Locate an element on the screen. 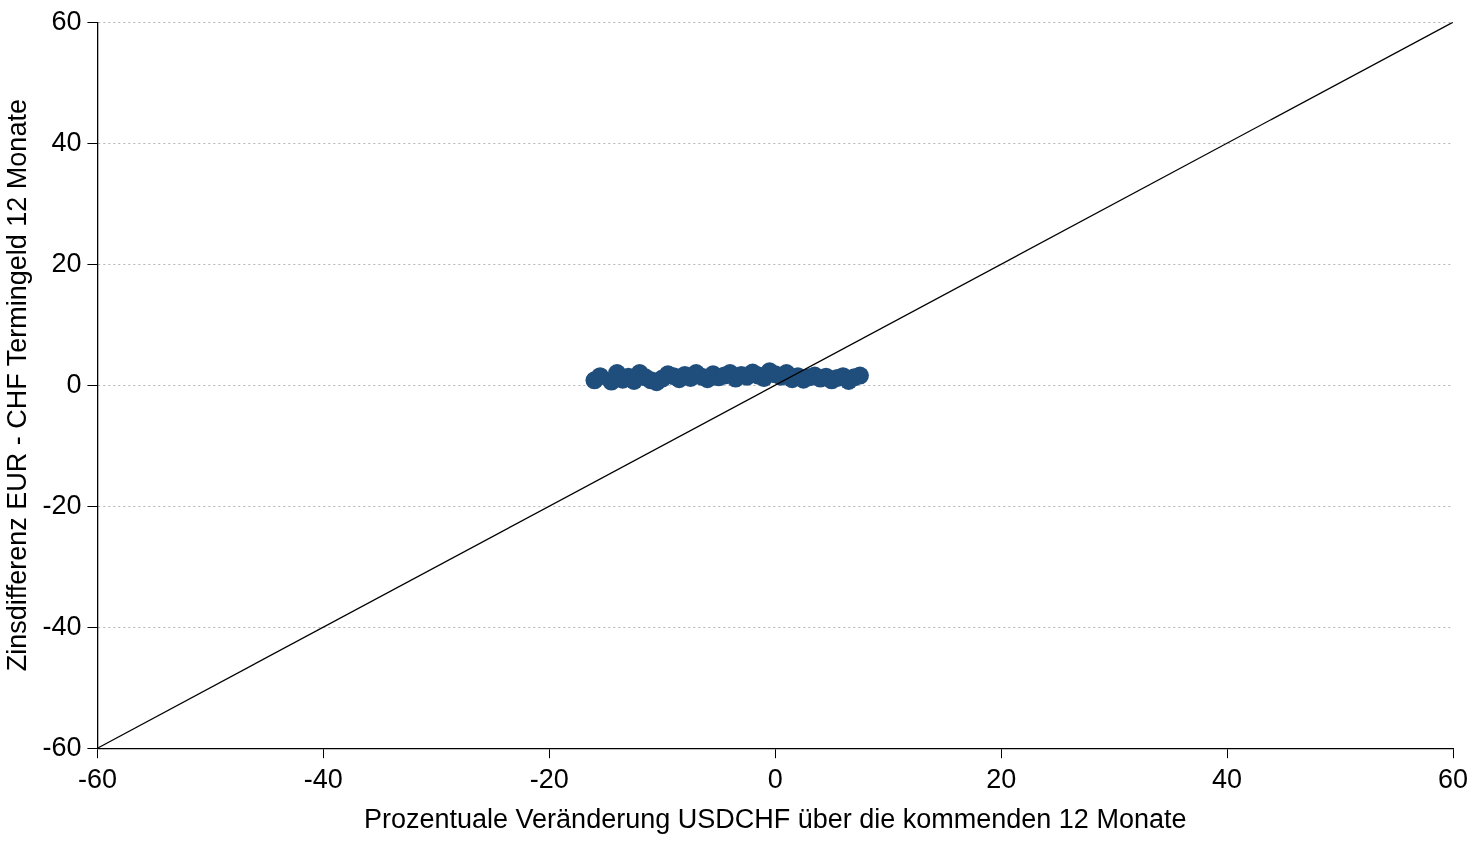  y-tick-label: 0 is located at coordinates (74, 383).